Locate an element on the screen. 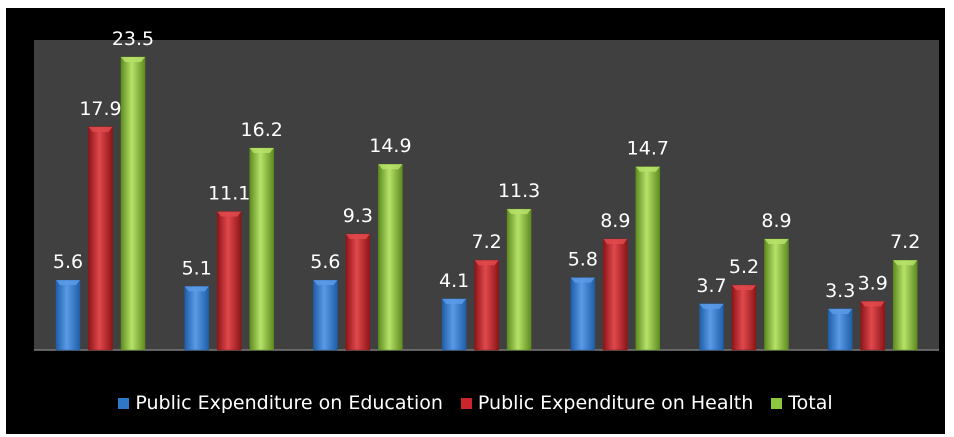 Image resolution: width=954 pixels, height=437 pixels. data-label-education-1: 5.6 is located at coordinates (68, 262).